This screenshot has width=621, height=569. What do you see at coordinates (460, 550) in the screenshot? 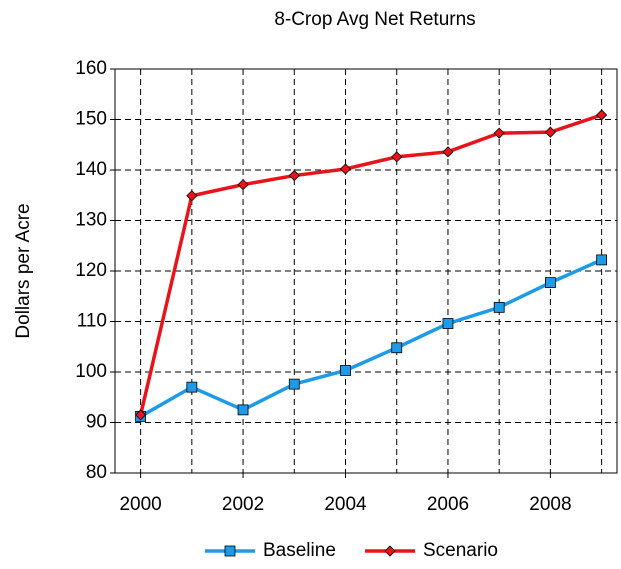
I see `legend-label: Scenario` at bounding box center [460, 550].